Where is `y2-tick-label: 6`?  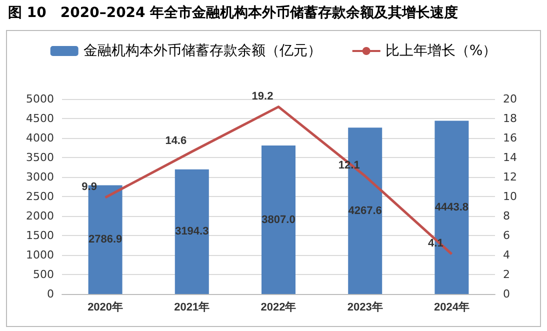 y2-tick-label: 6 is located at coordinates (506, 235).